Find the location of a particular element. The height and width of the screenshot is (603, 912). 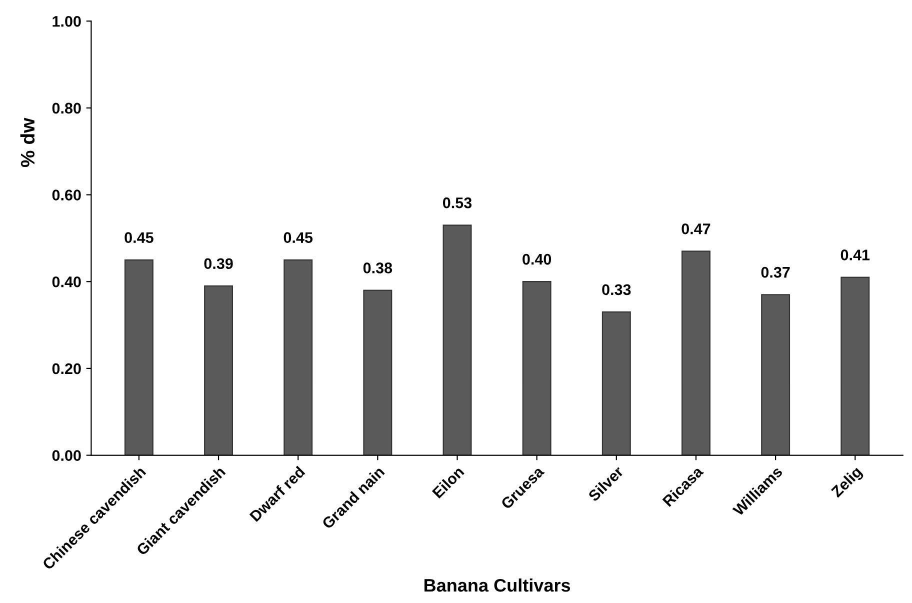

data-label: 0.38 is located at coordinates (377, 268).